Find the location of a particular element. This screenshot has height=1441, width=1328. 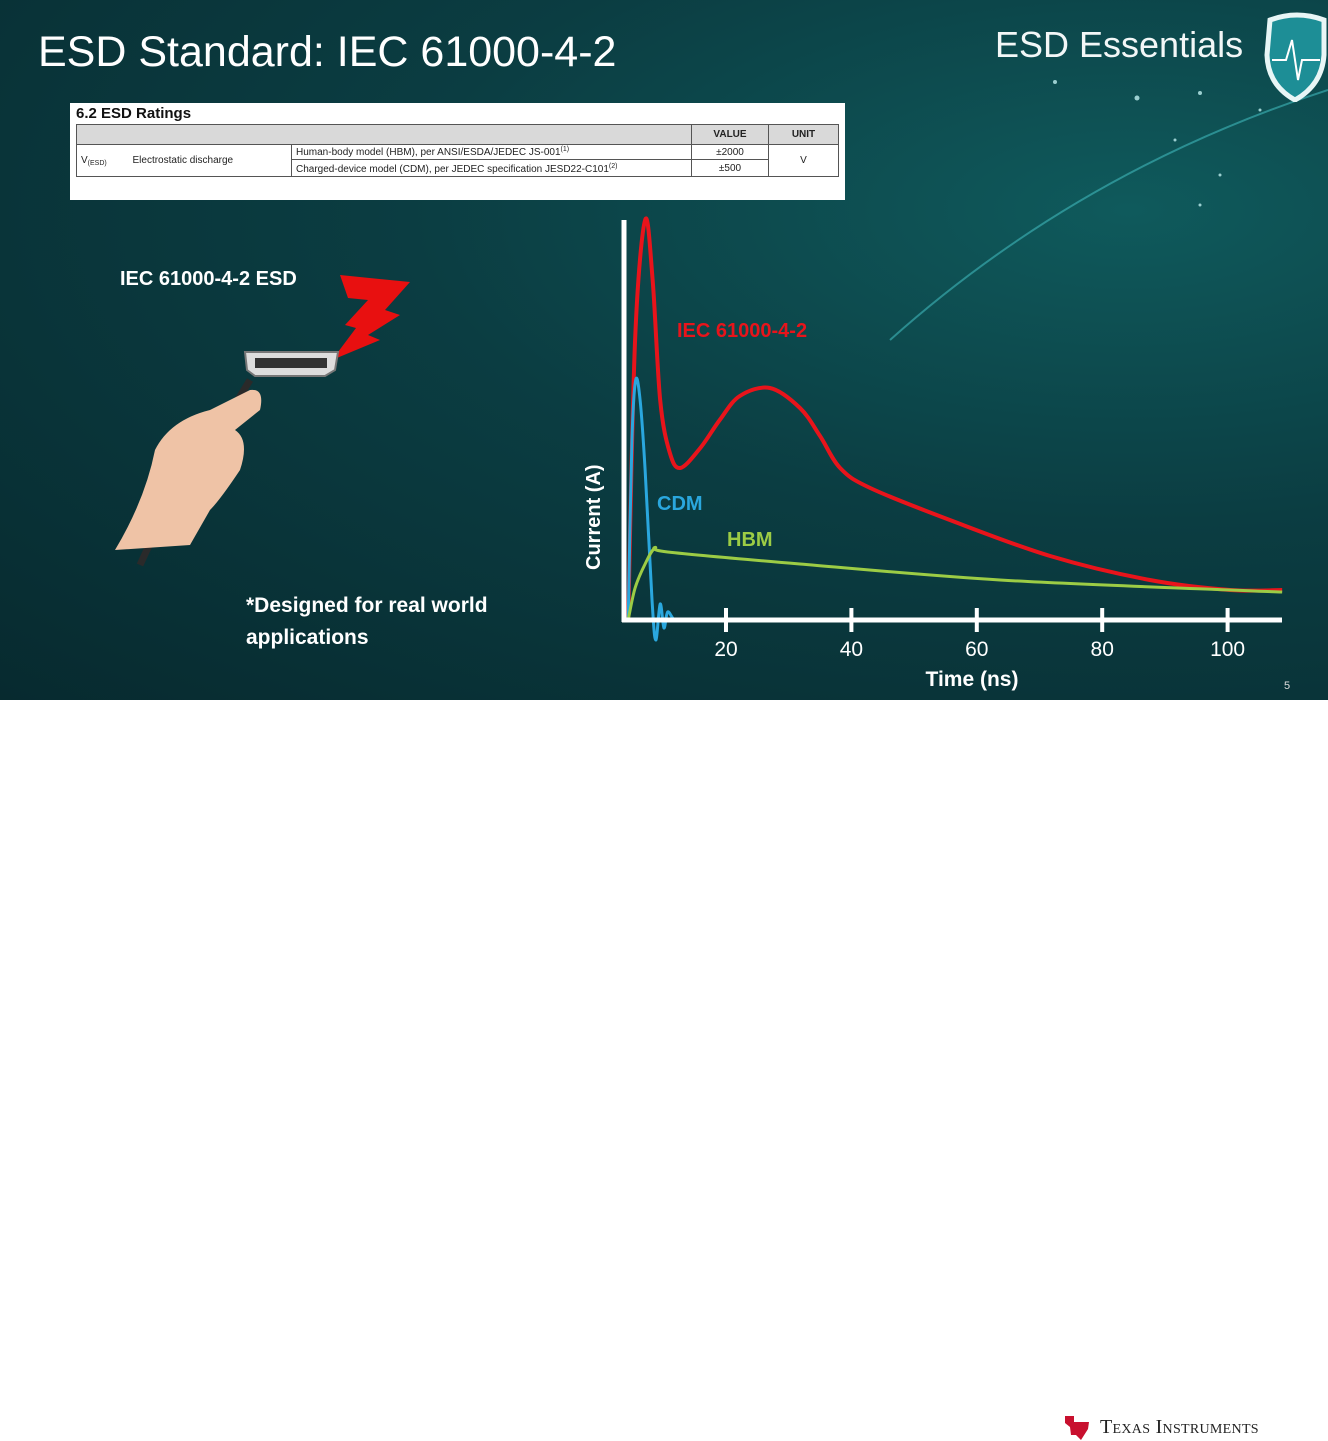

series-line-hbm is located at coordinates (954, 583).